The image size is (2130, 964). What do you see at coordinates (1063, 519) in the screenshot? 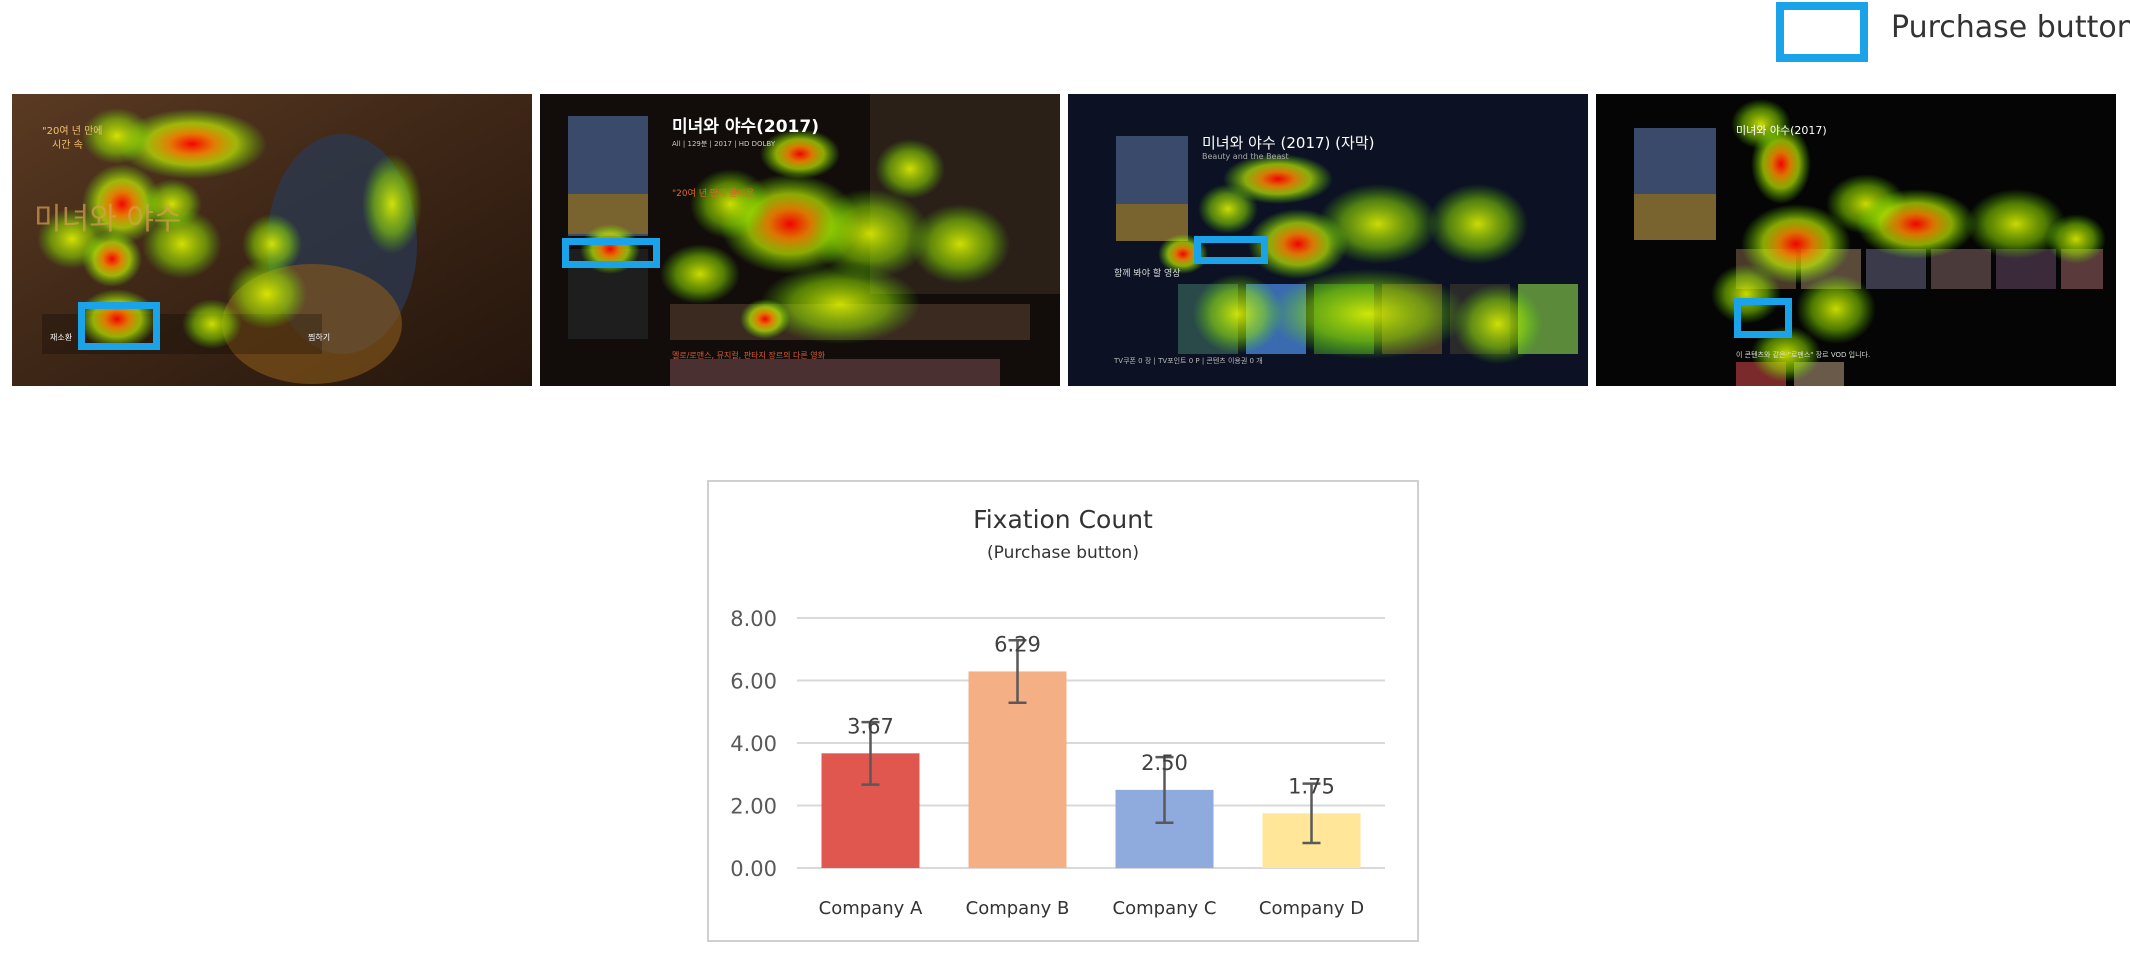
I see `chart-title: Fixation Count` at bounding box center [1063, 519].